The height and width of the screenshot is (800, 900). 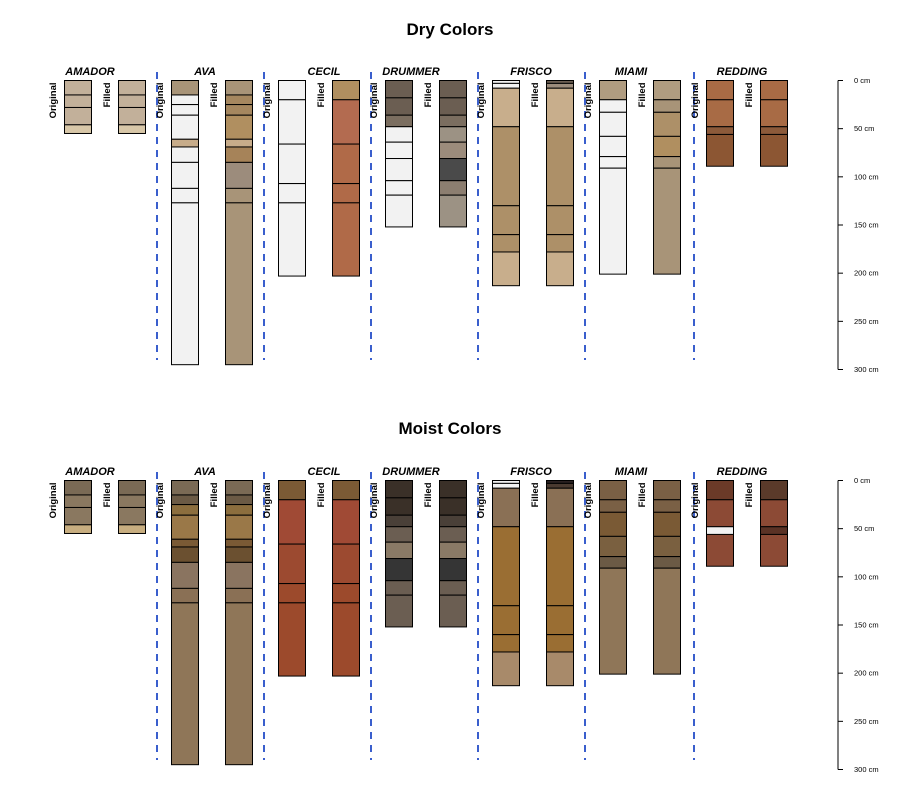 What do you see at coordinates (89, 472) in the screenshot?
I see `profile-name: AMADOR` at bounding box center [89, 472].